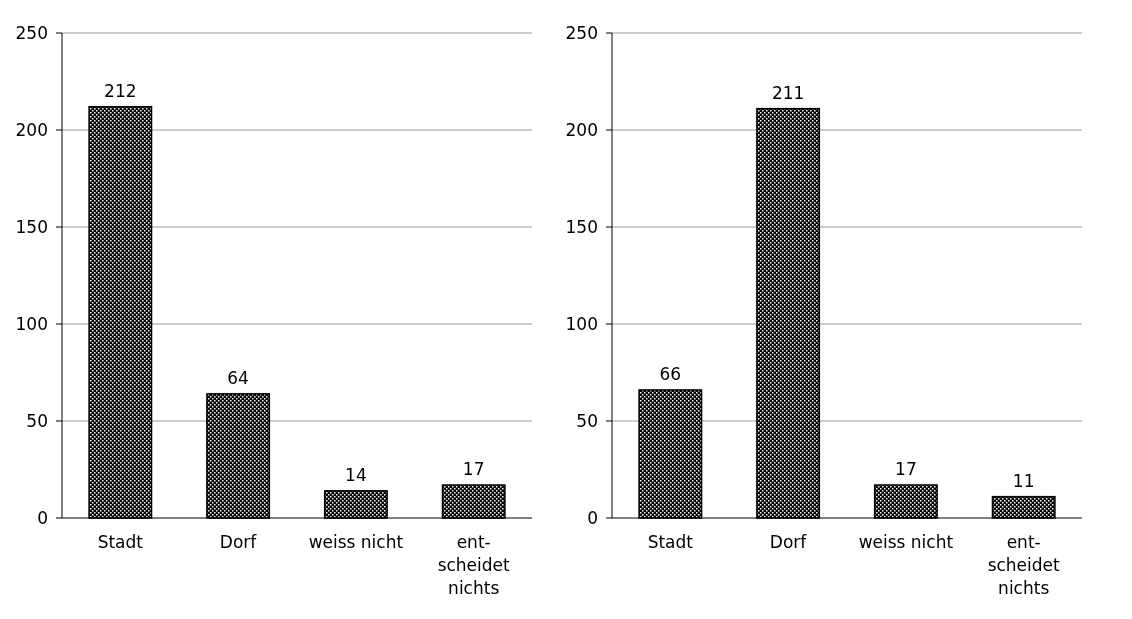 This screenshot has height=619, width=1132. Describe the element at coordinates (670, 373) in the screenshot. I see `data-label: 66` at that location.